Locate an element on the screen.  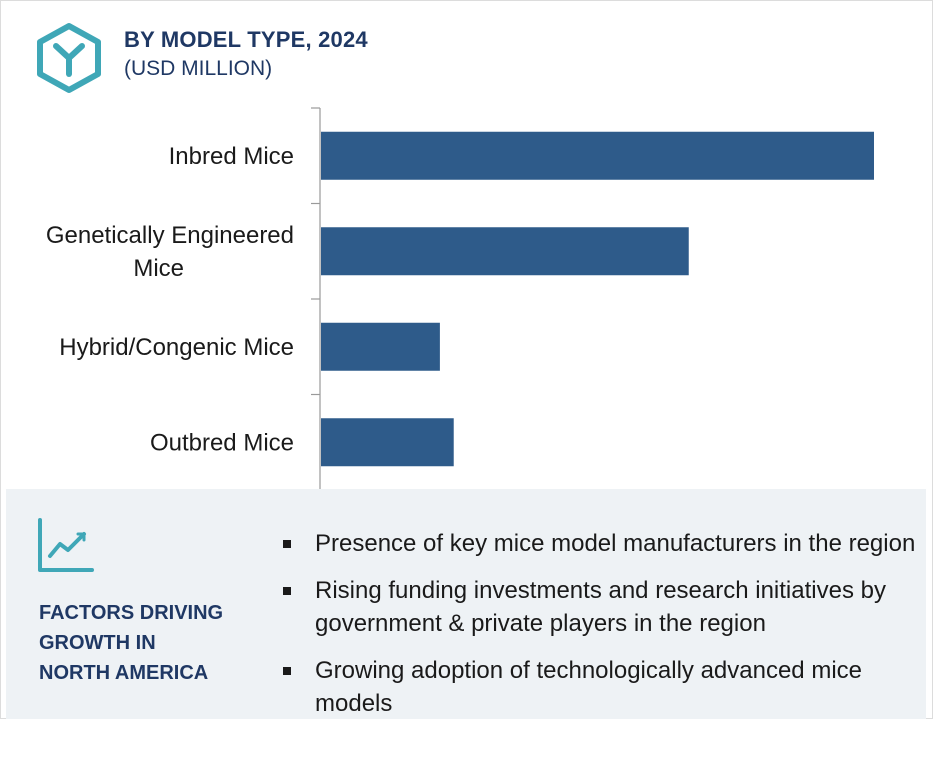
factors-title: FACTORS DRIVING GROWTH IN NORTH AMERICA is located at coordinates (149, 643).